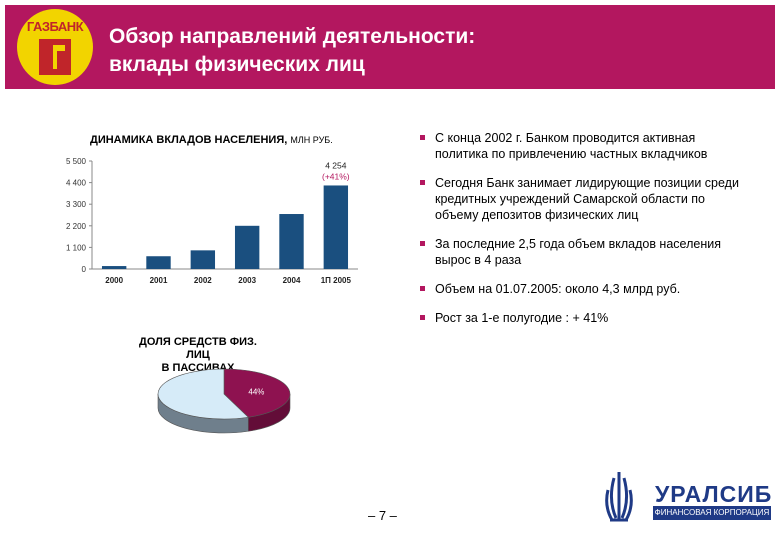 The height and width of the screenshot is (540, 780). I want to click on chart-unit: МЛН РУБ., so click(311, 140).